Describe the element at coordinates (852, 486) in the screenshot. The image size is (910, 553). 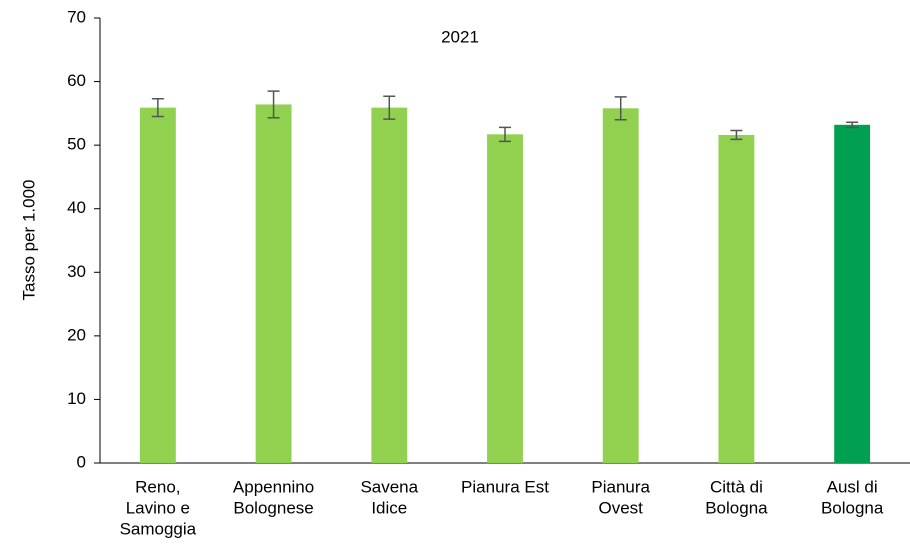
I see `x-tick-label: Ausl di` at that location.